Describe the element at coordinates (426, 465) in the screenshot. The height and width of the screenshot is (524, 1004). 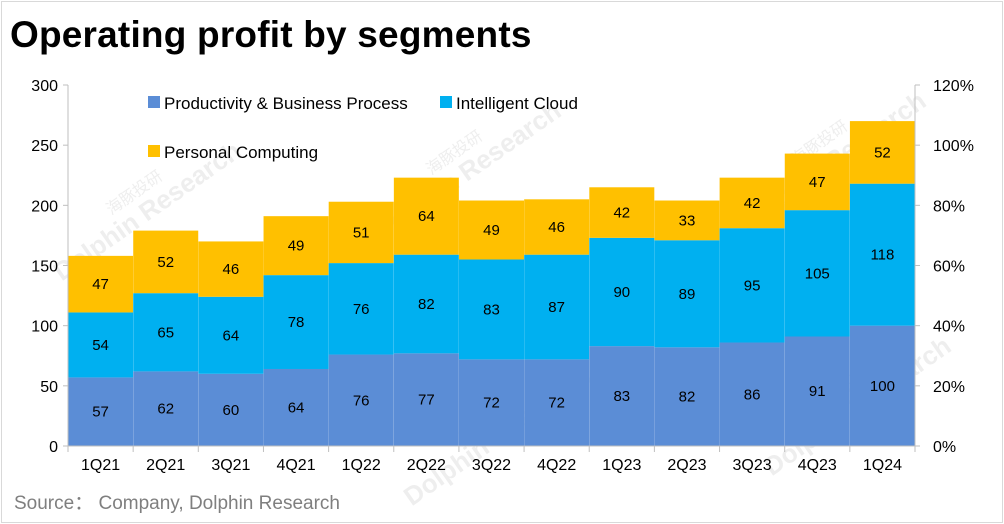
I see `x-tick-label: 2Q22` at that location.